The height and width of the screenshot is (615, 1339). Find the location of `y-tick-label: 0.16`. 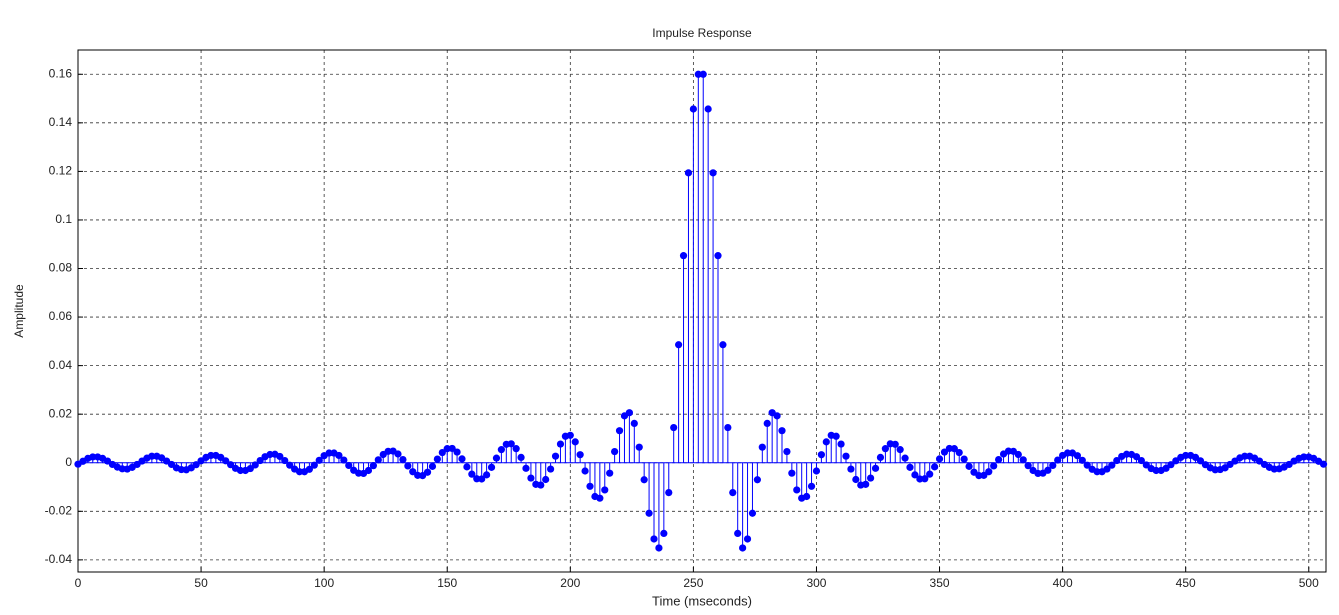

y-tick-label: 0.16 is located at coordinates (61, 73).